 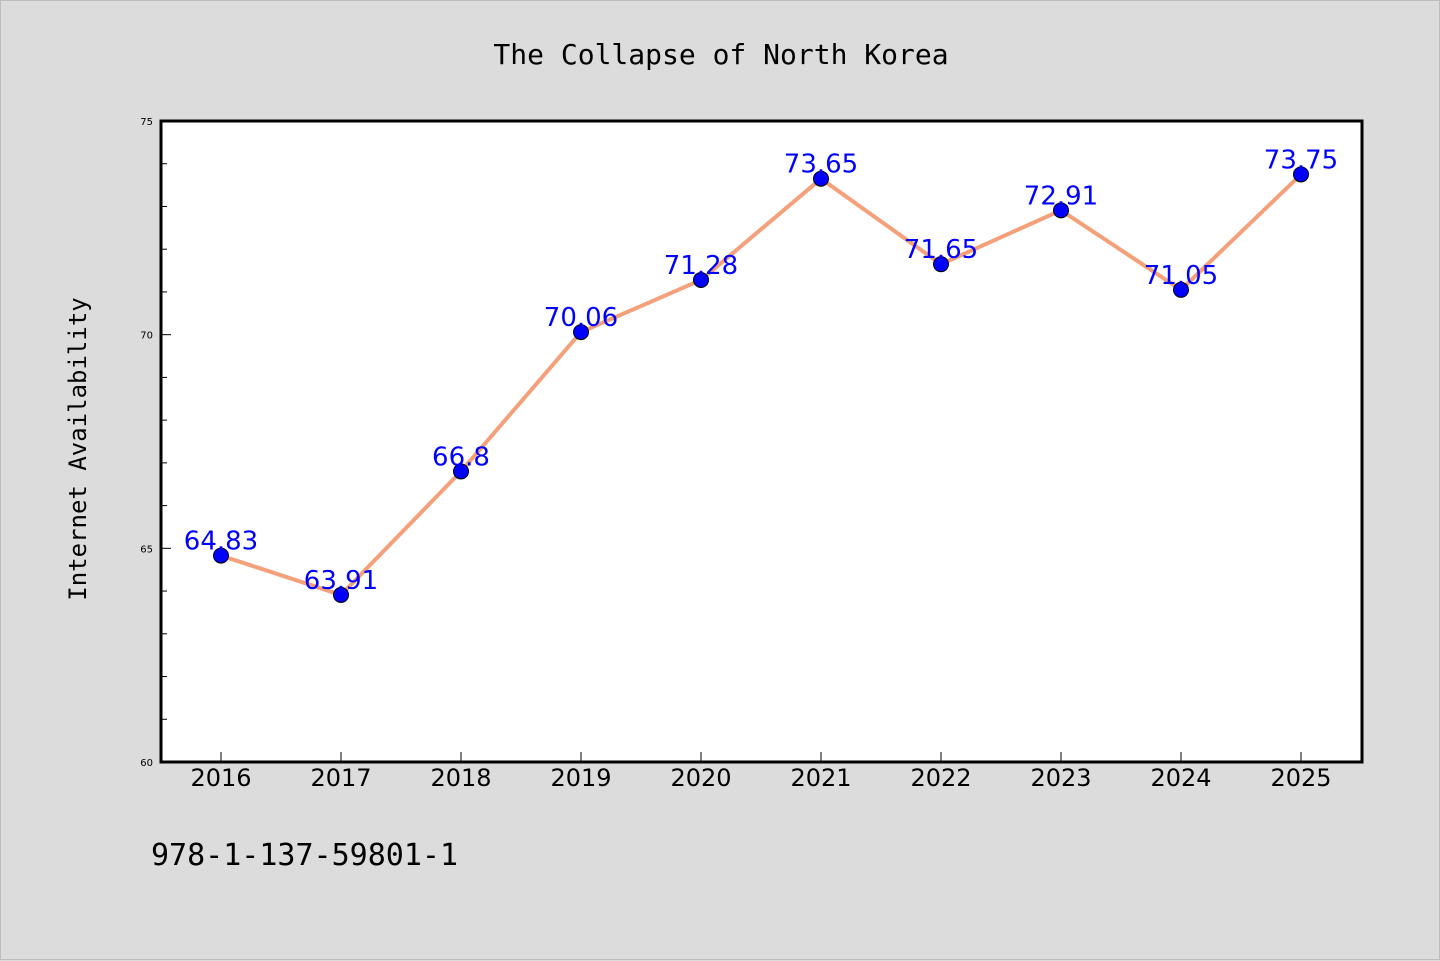 I want to click on data-label: 73.65, so click(x=821, y=165).